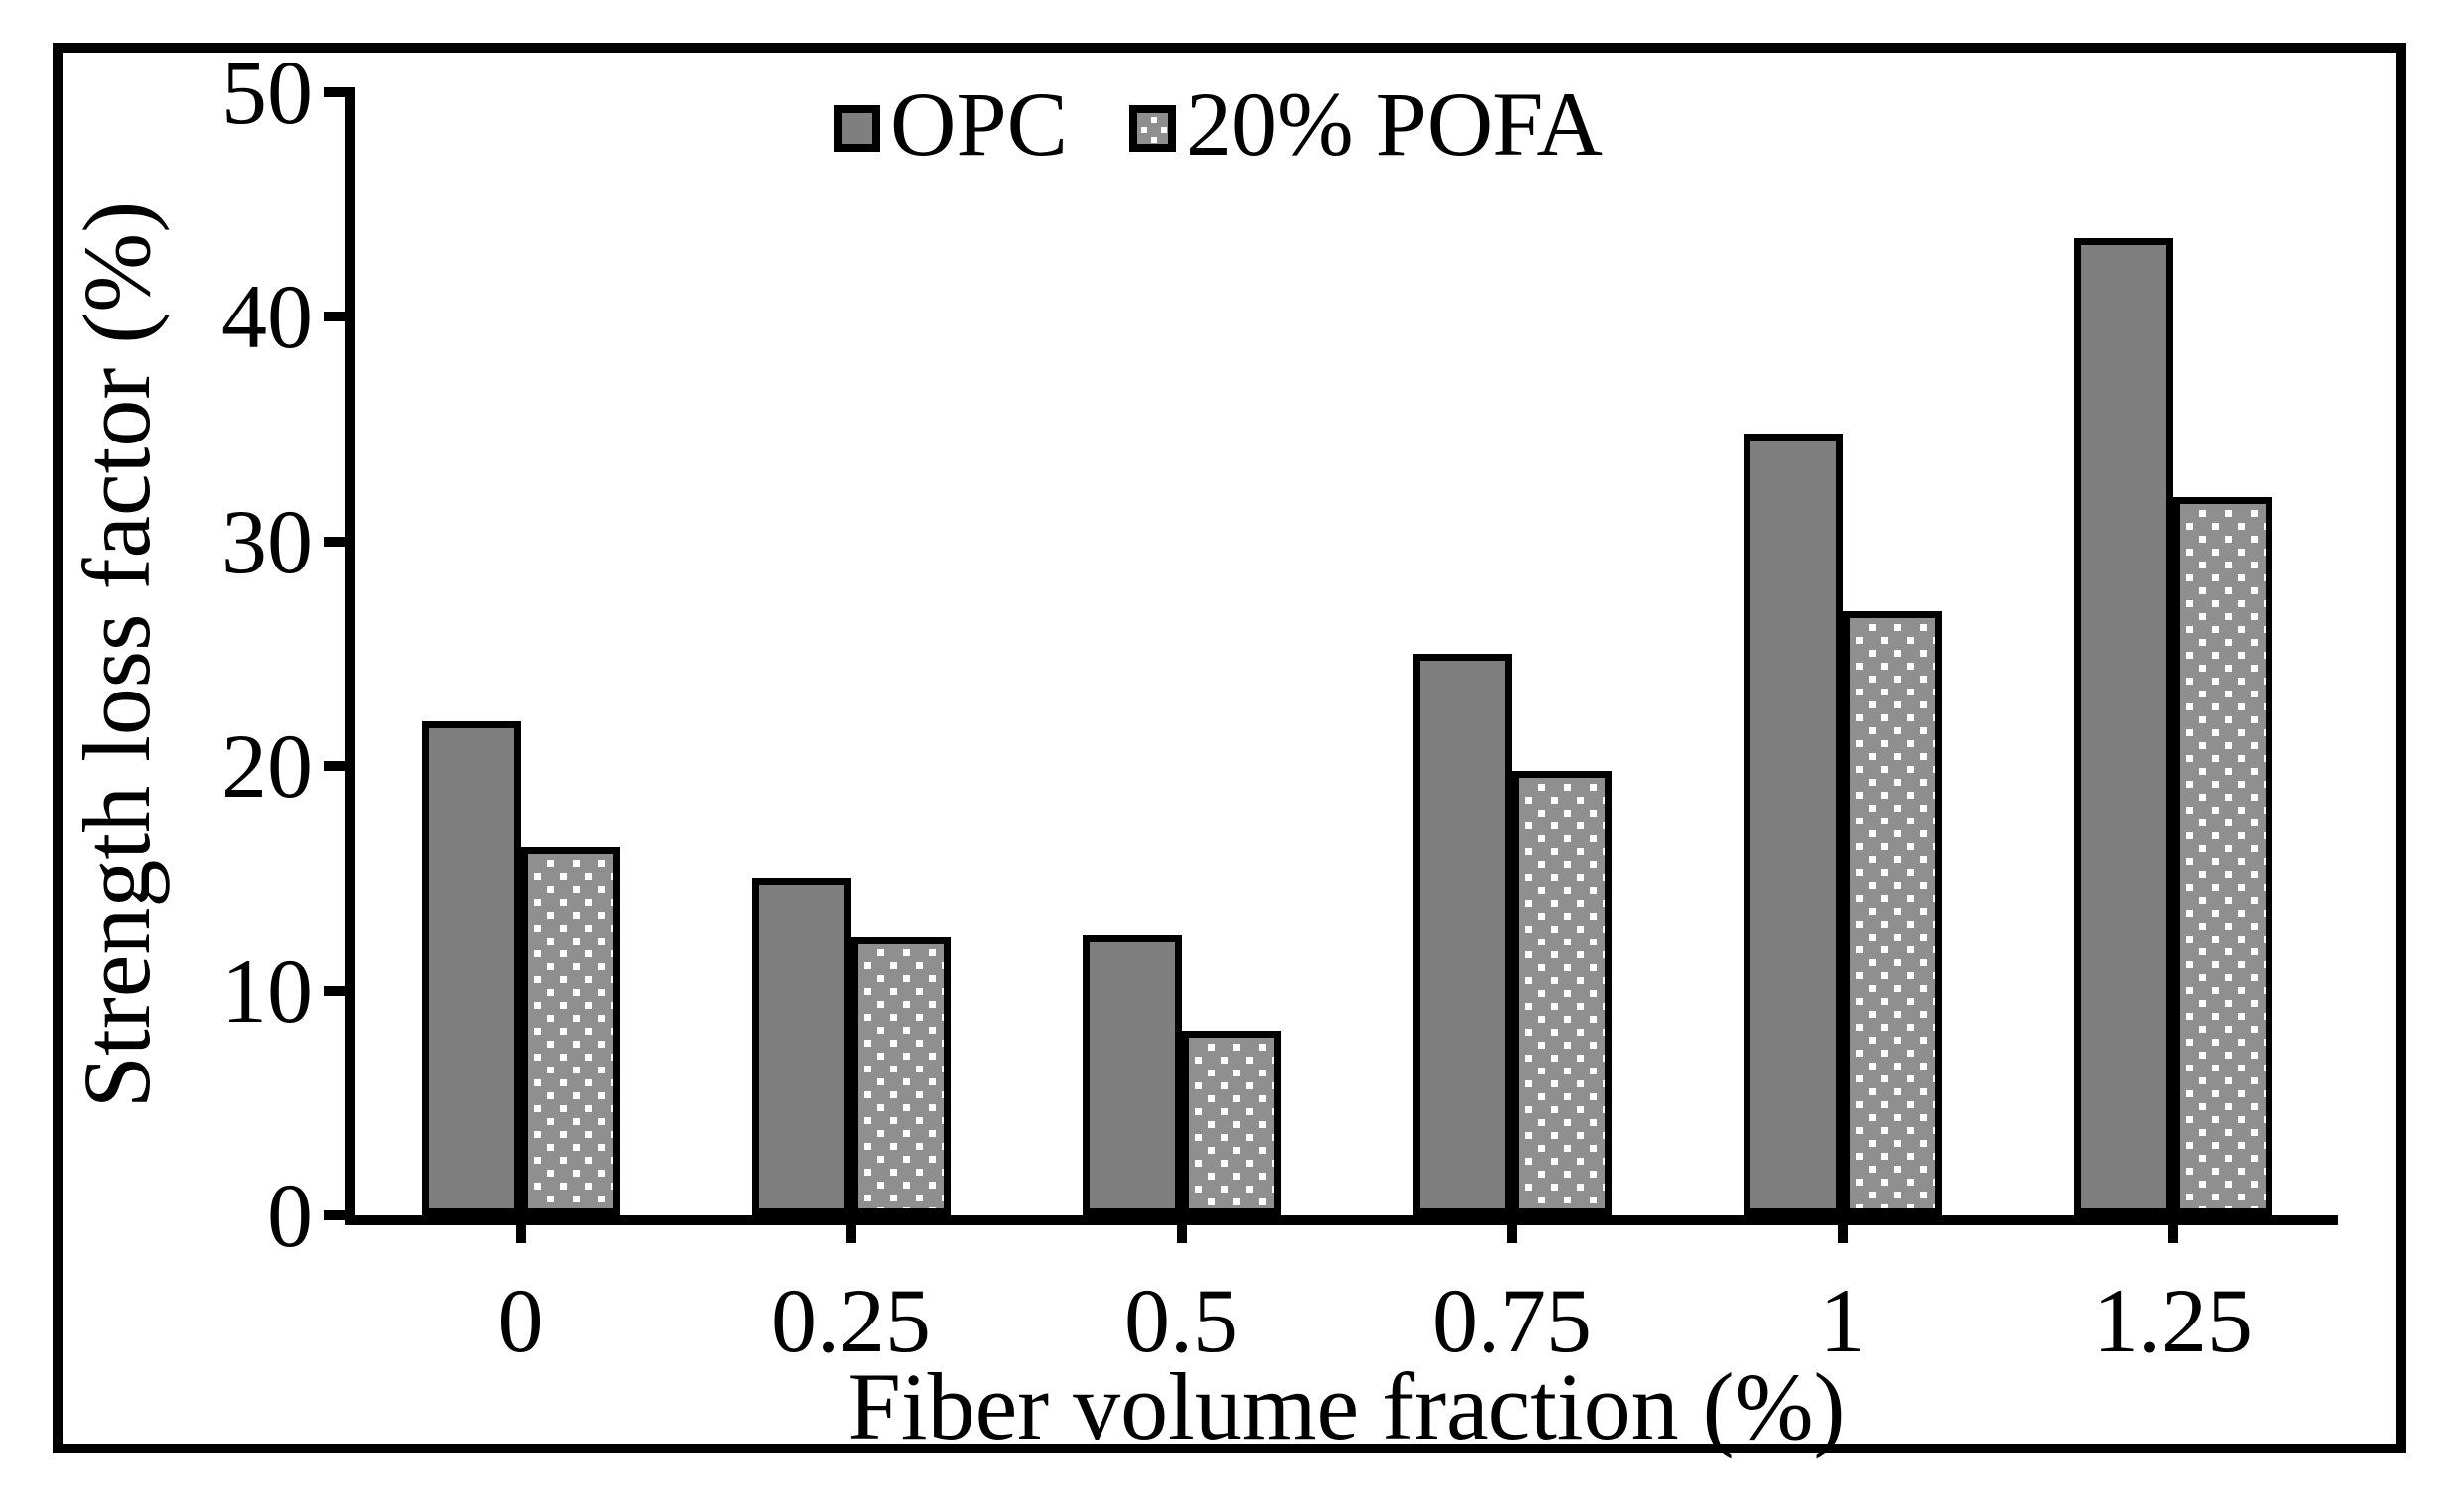  Describe the element at coordinates (1152, 128) in the screenshot. I see `pofa-swatch-icon` at that location.